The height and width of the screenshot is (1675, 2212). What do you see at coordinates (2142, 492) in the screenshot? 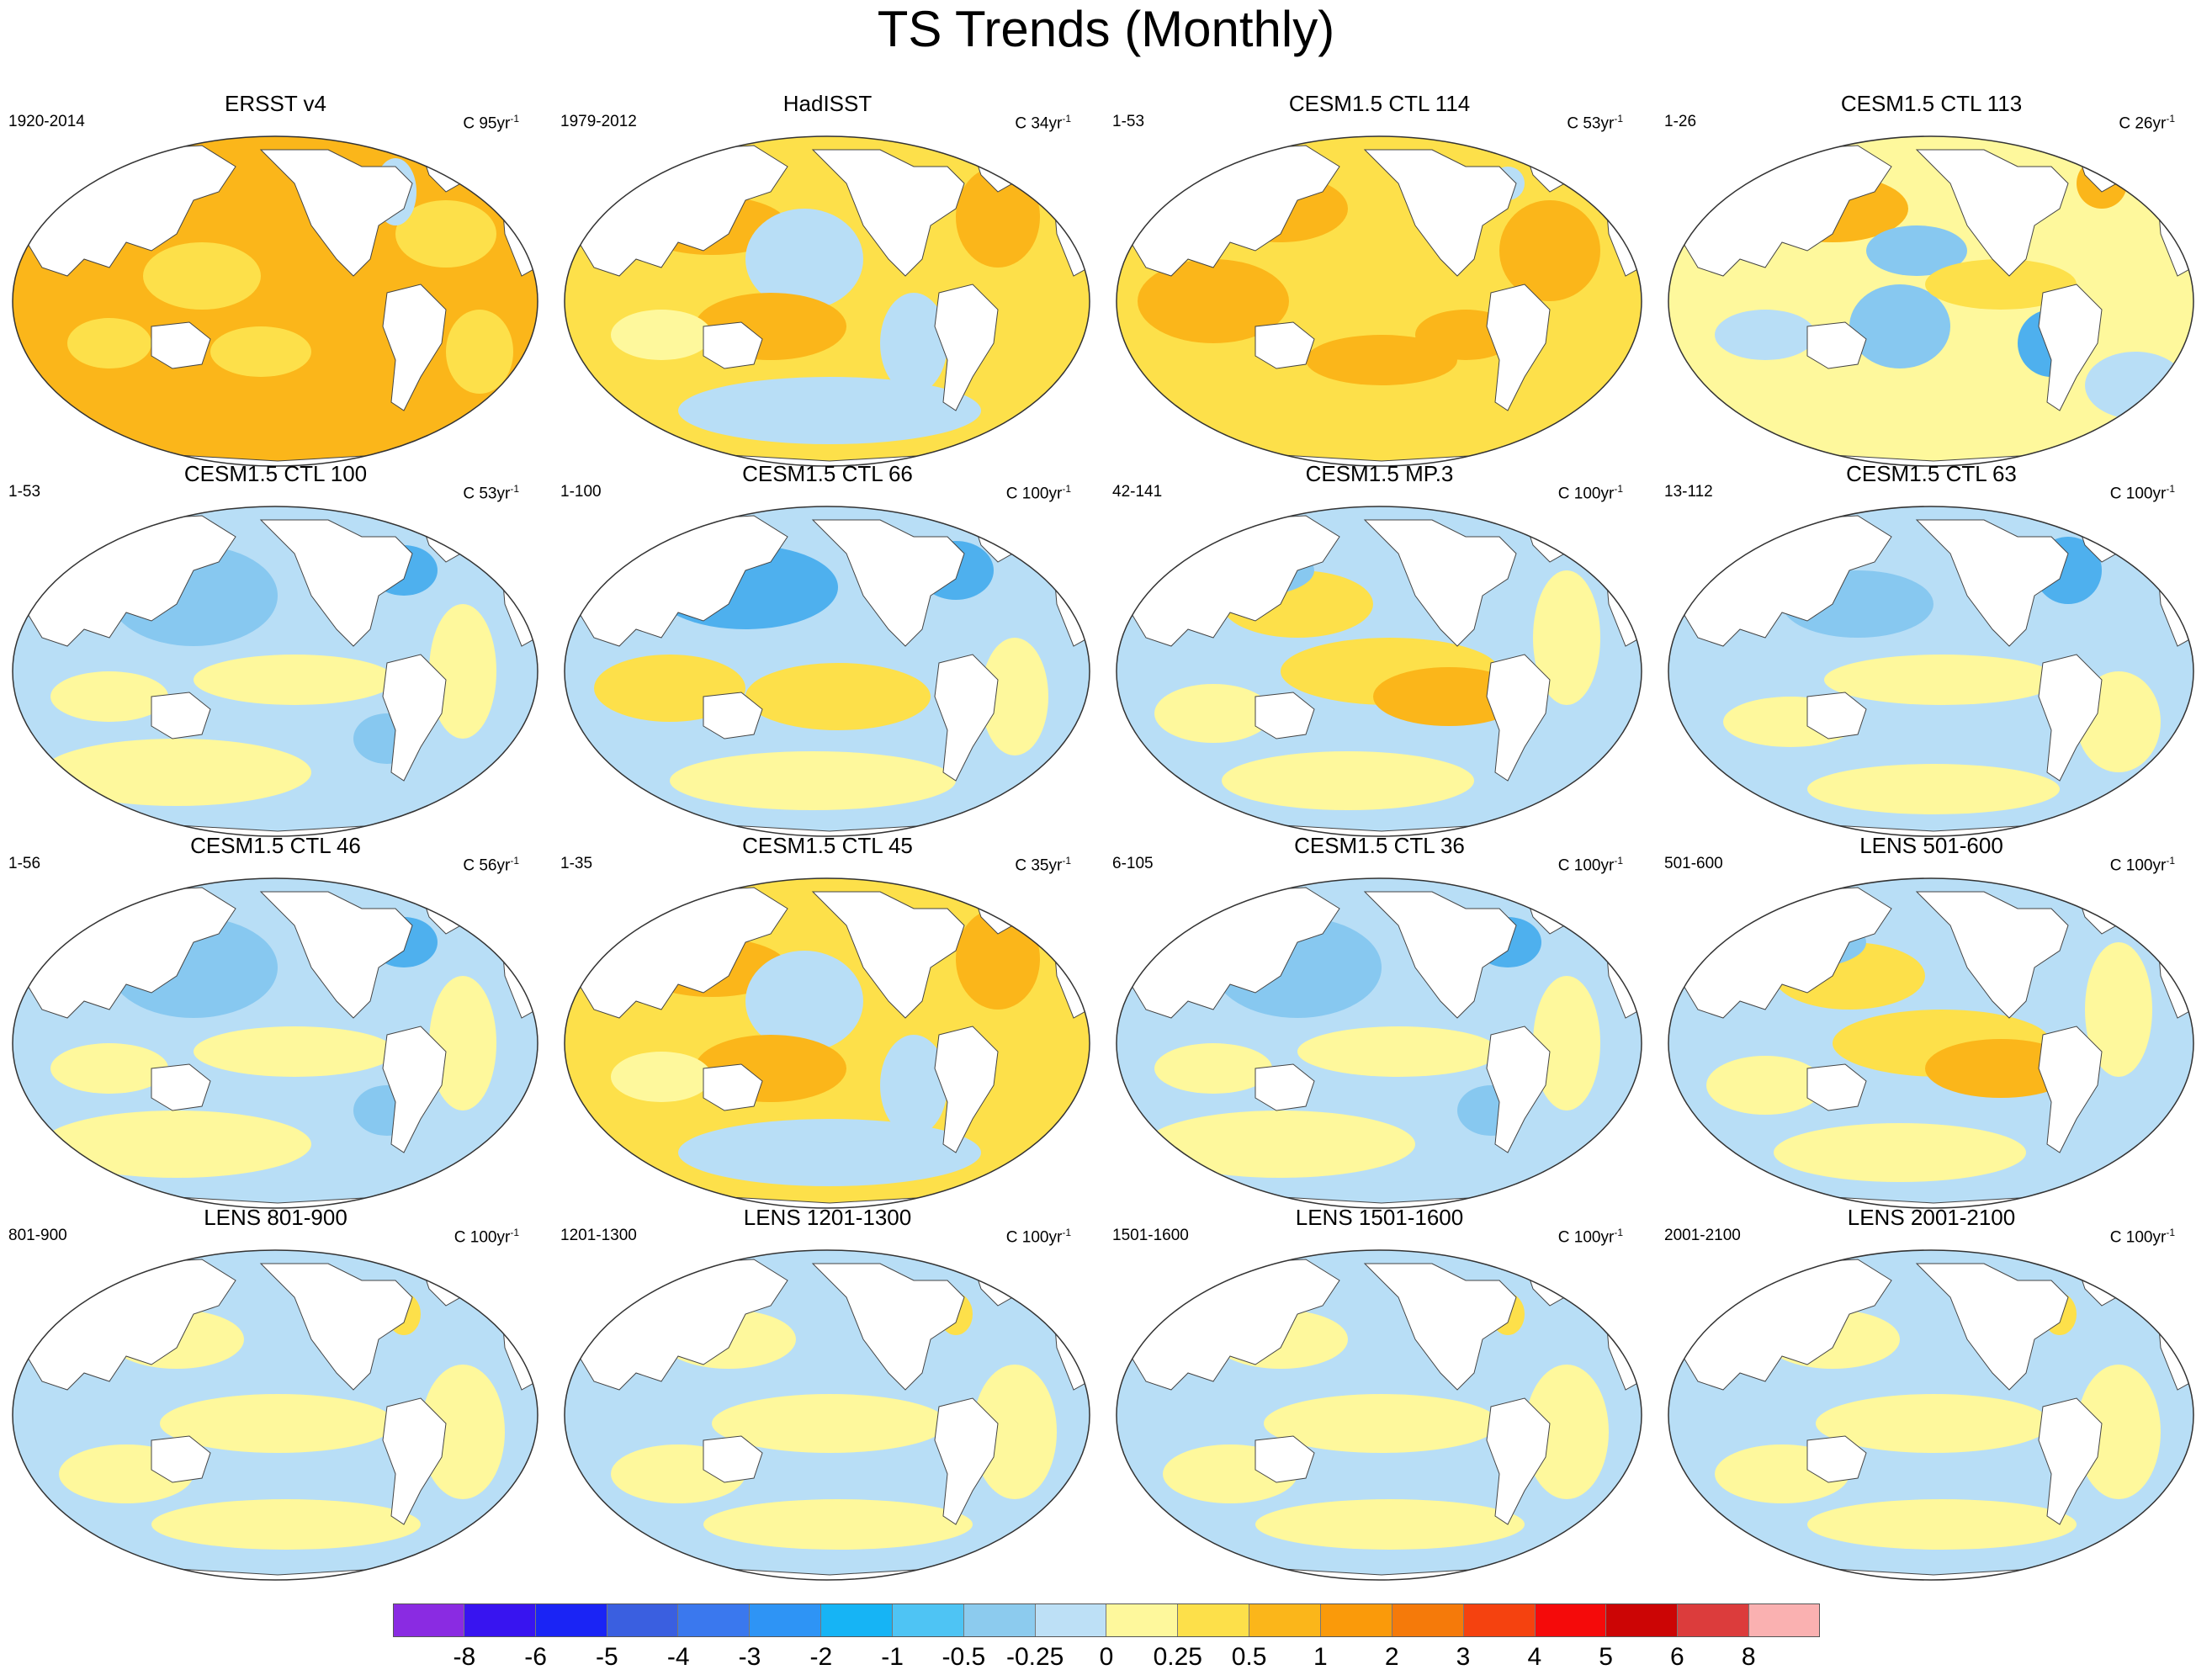
I see `panel-contour-interval: C 100yr-1` at bounding box center [2142, 492].